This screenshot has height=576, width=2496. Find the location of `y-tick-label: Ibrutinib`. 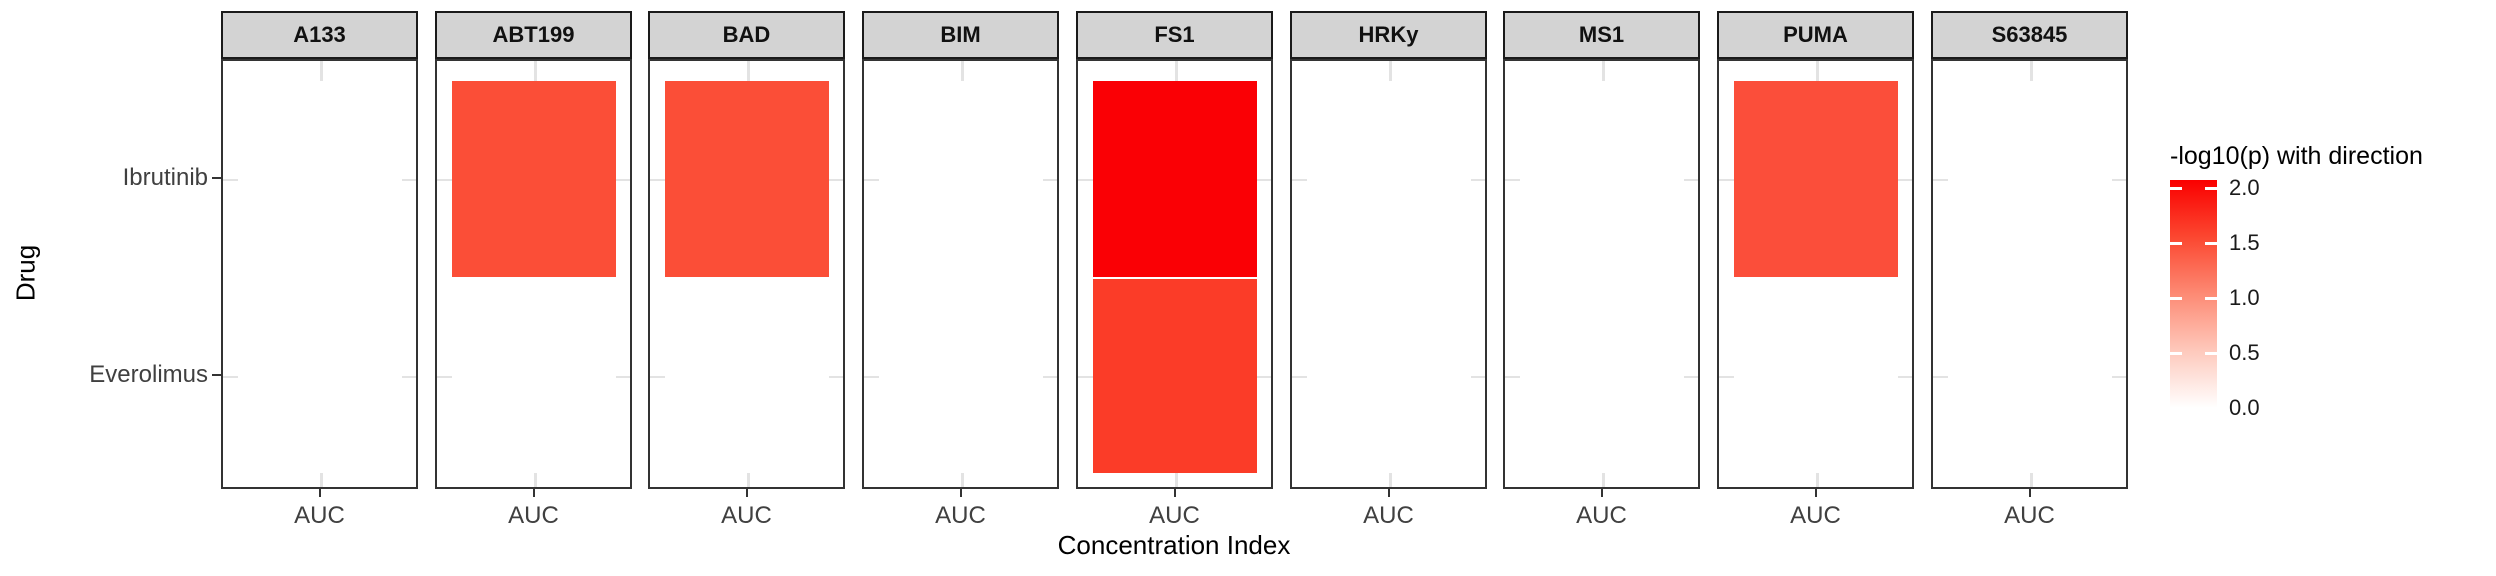

y-tick-label: Ibrutinib is located at coordinates (165, 177).